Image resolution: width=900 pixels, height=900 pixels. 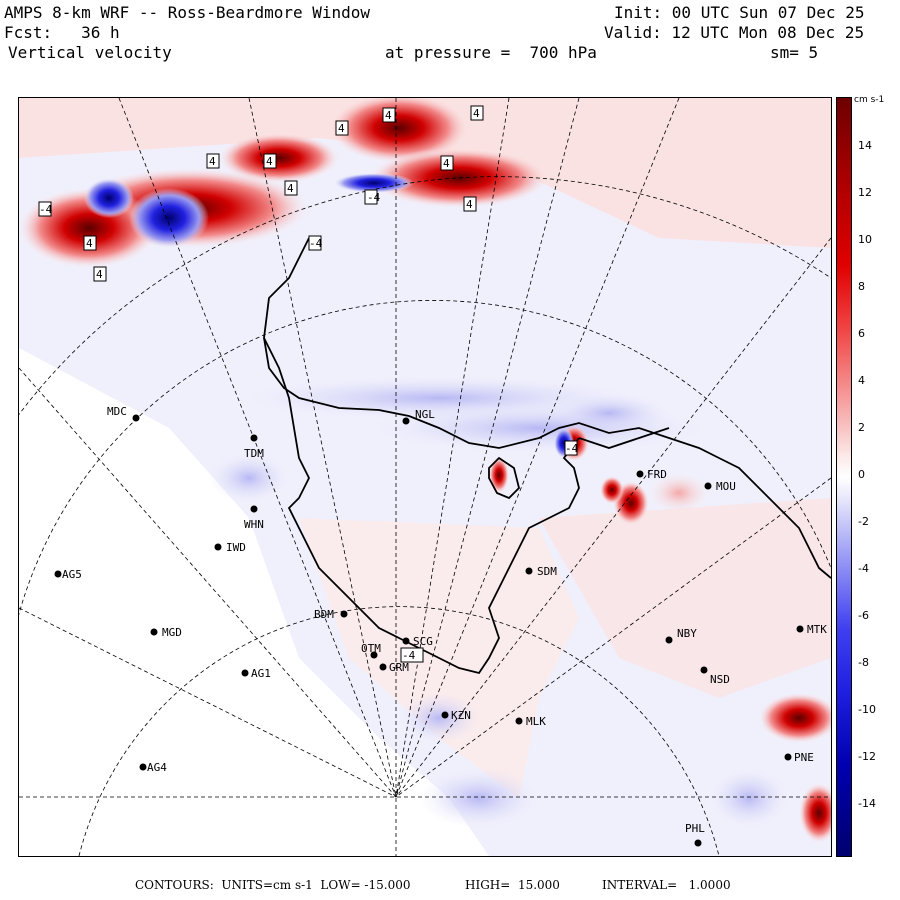 I want to click on svg-text: SCG, so click(x=423, y=641).